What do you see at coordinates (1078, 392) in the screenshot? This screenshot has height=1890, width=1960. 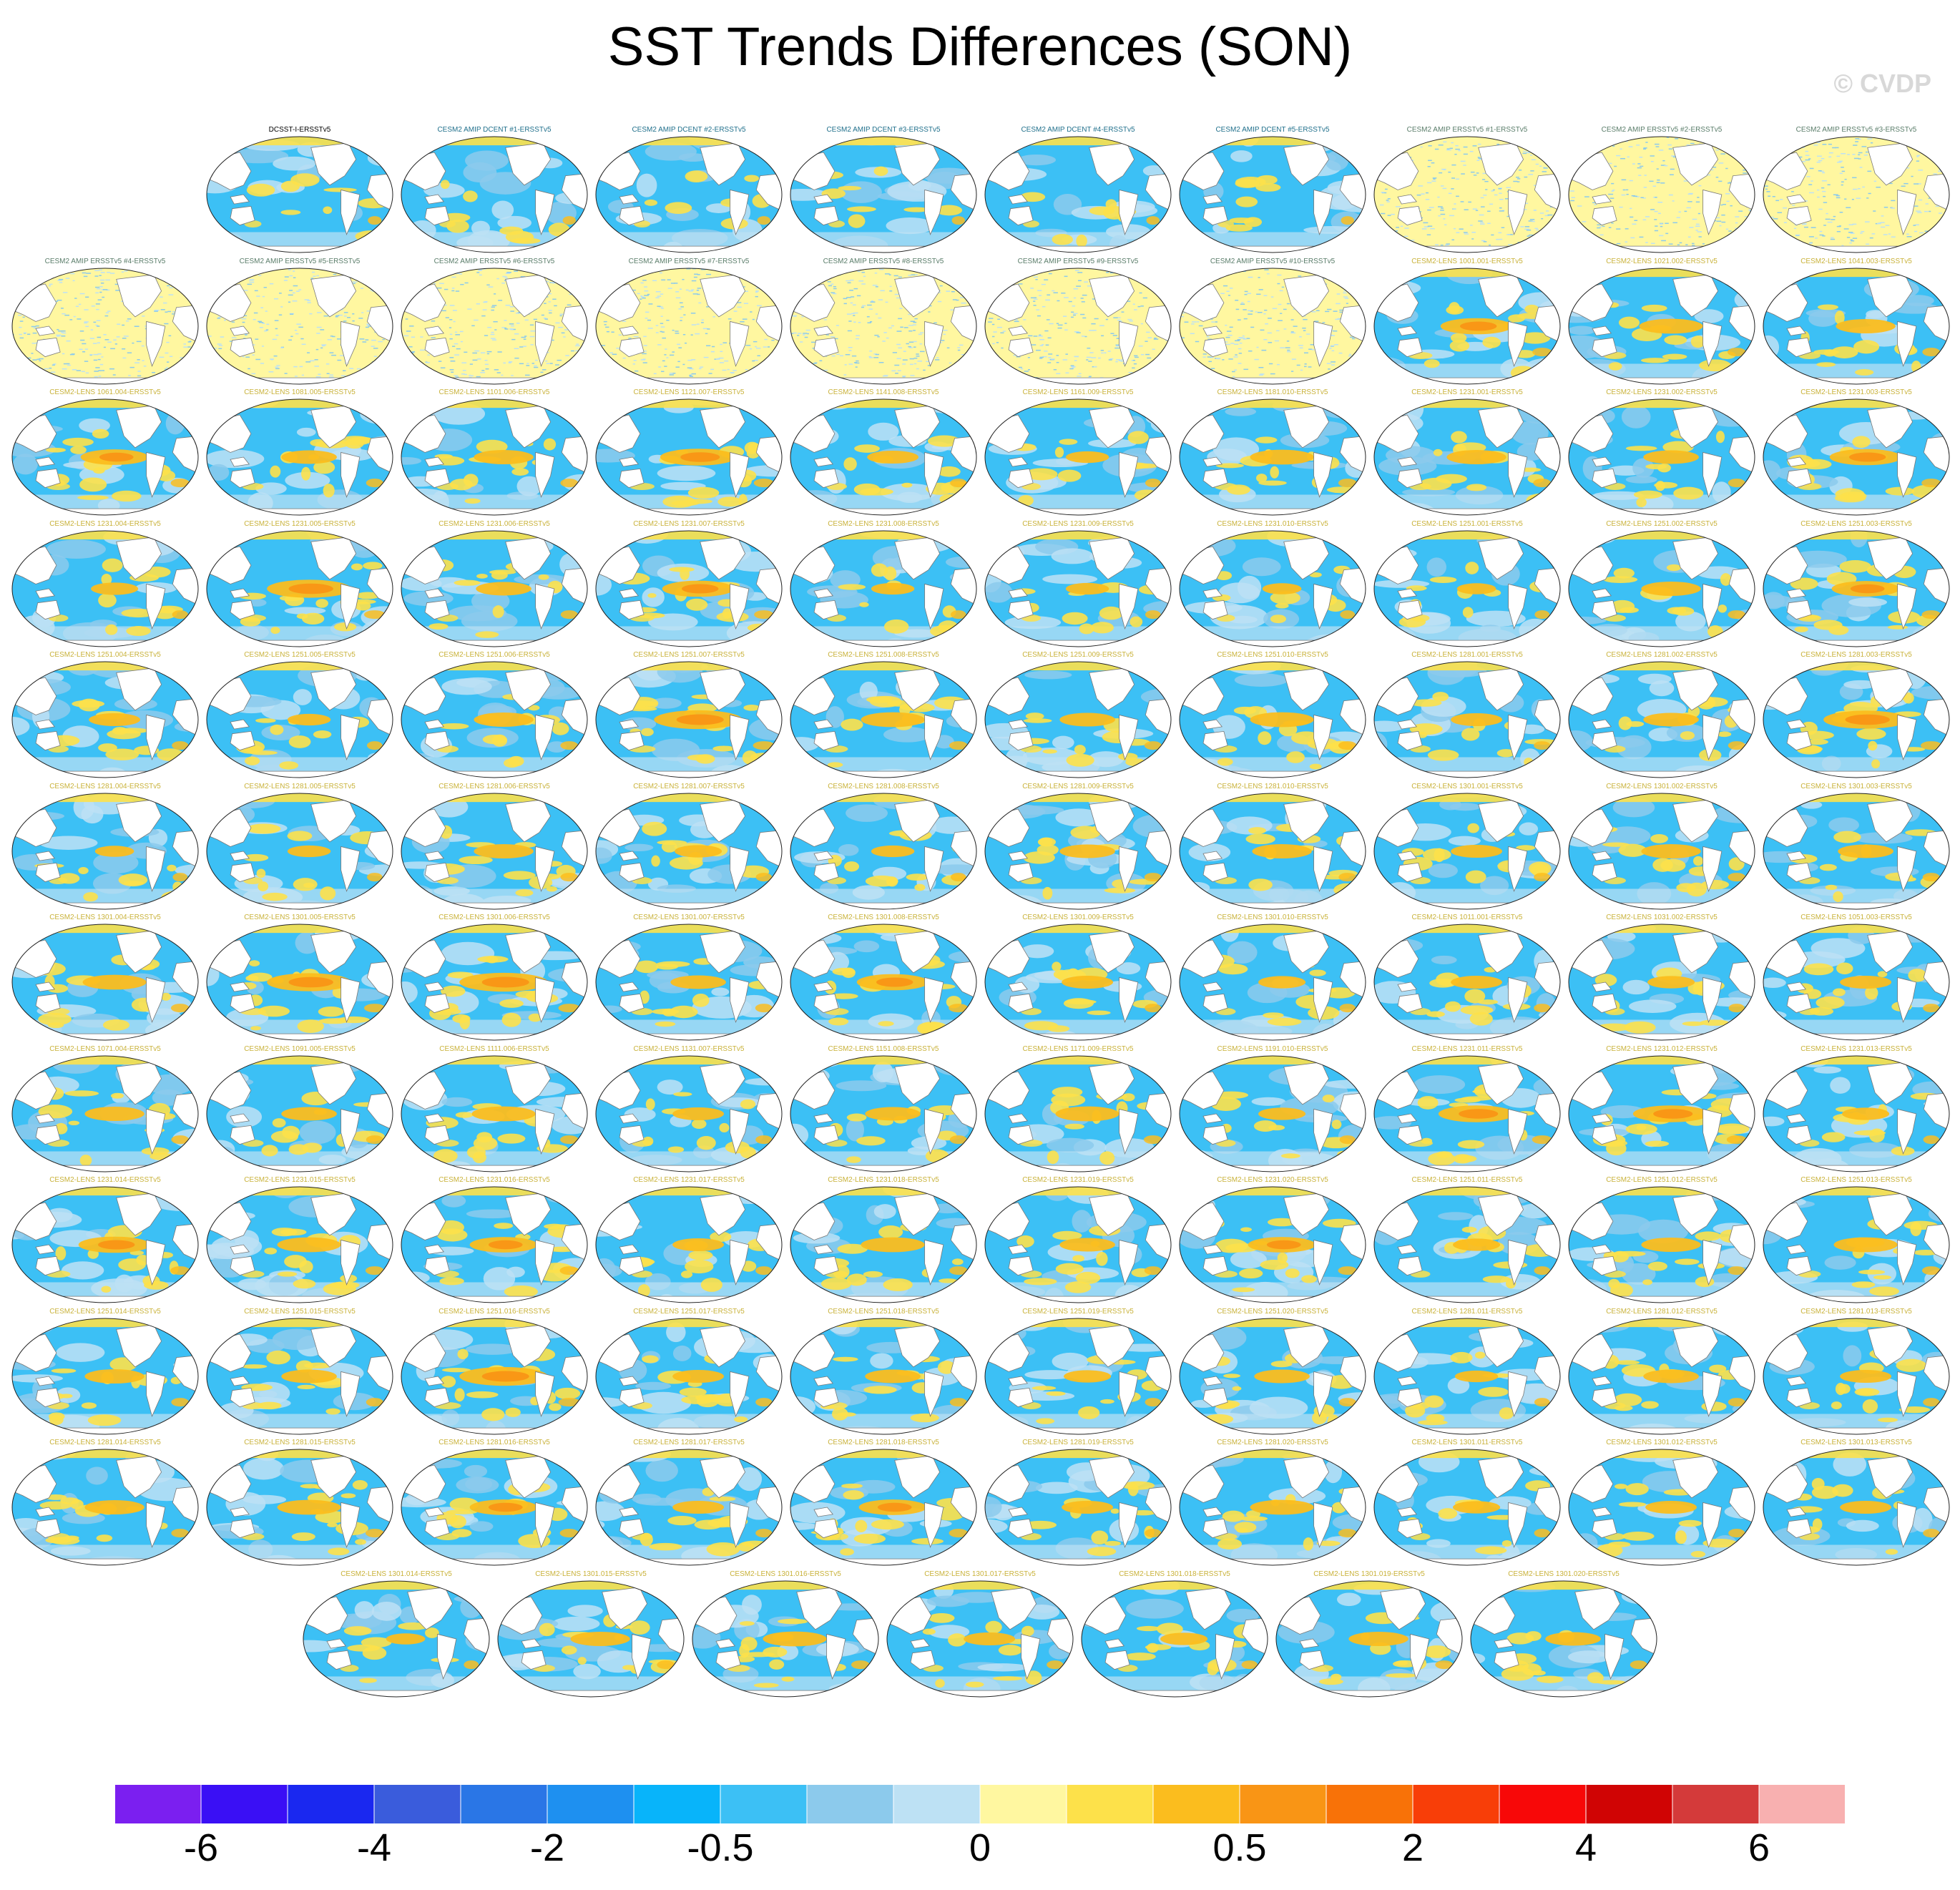 I see `panel-title: CESM2-LENS 1161.009-ERSSTv5` at bounding box center [1078, 392].